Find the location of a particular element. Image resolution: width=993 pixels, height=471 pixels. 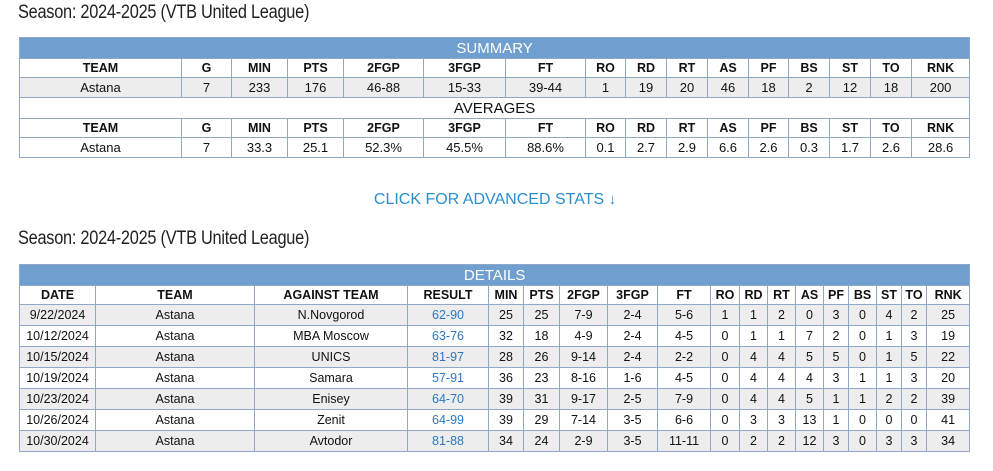

summary-cell-5: 15-33 is located at coordinates (464, 87).